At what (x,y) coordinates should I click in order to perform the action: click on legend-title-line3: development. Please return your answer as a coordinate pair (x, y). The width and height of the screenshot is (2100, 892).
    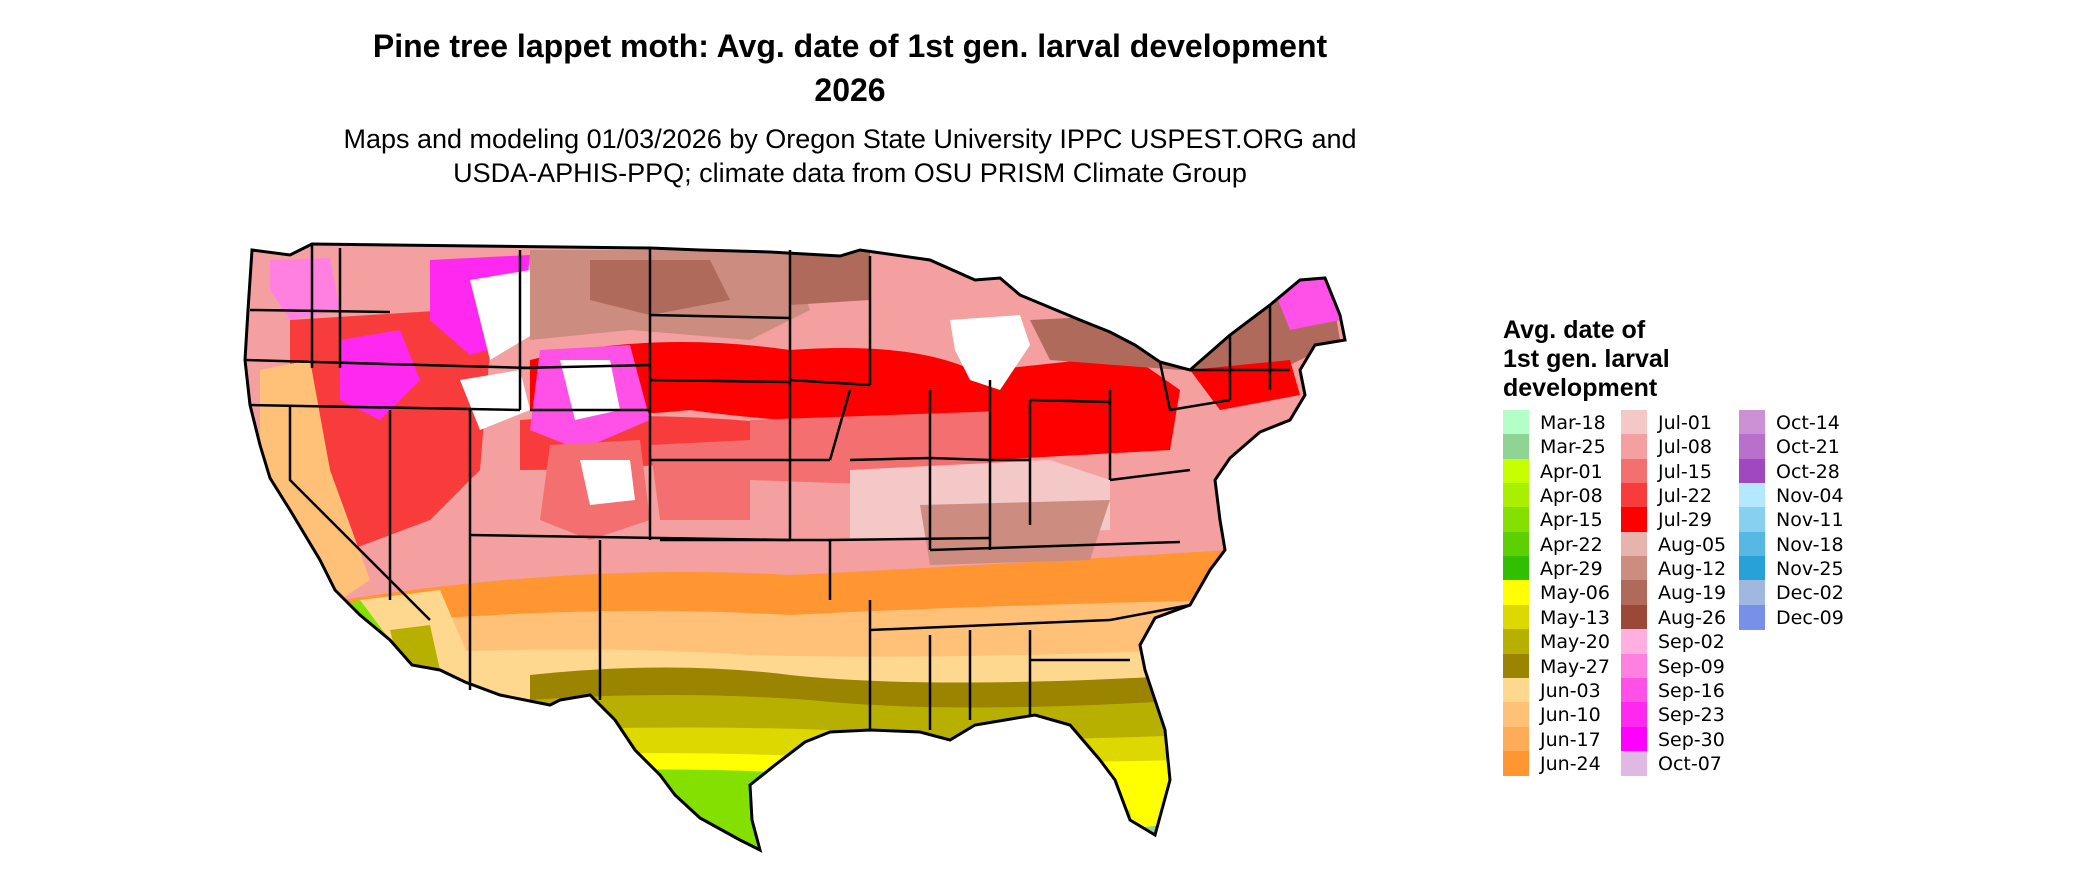
    Looking at the image, I should click on (1580, 388).